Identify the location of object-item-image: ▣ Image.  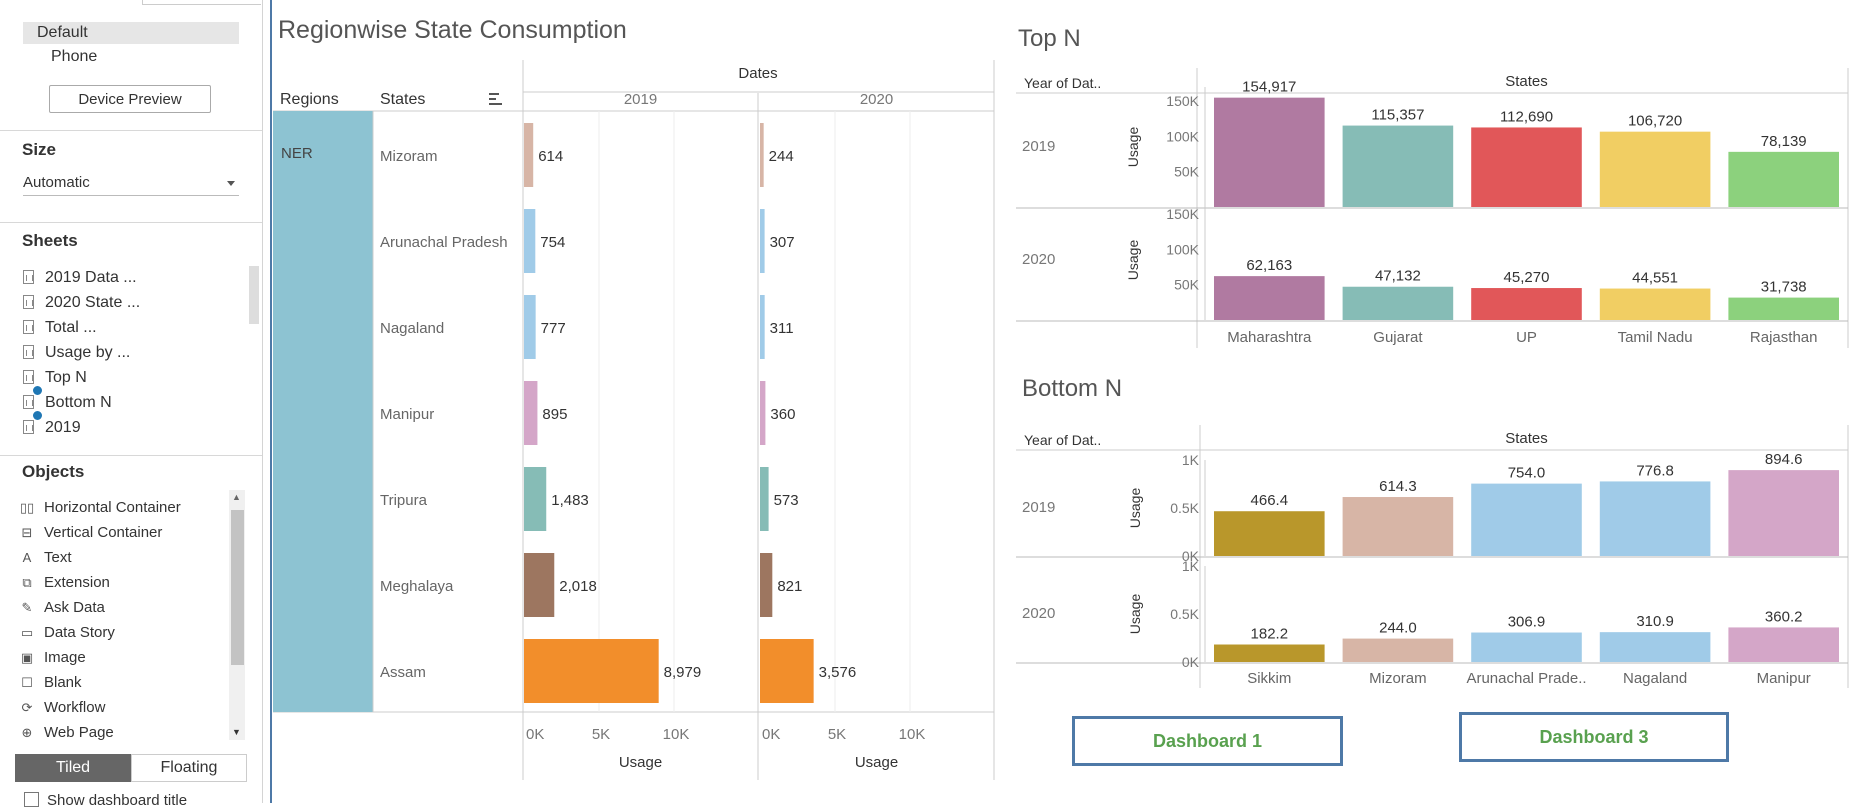
(52, 658).